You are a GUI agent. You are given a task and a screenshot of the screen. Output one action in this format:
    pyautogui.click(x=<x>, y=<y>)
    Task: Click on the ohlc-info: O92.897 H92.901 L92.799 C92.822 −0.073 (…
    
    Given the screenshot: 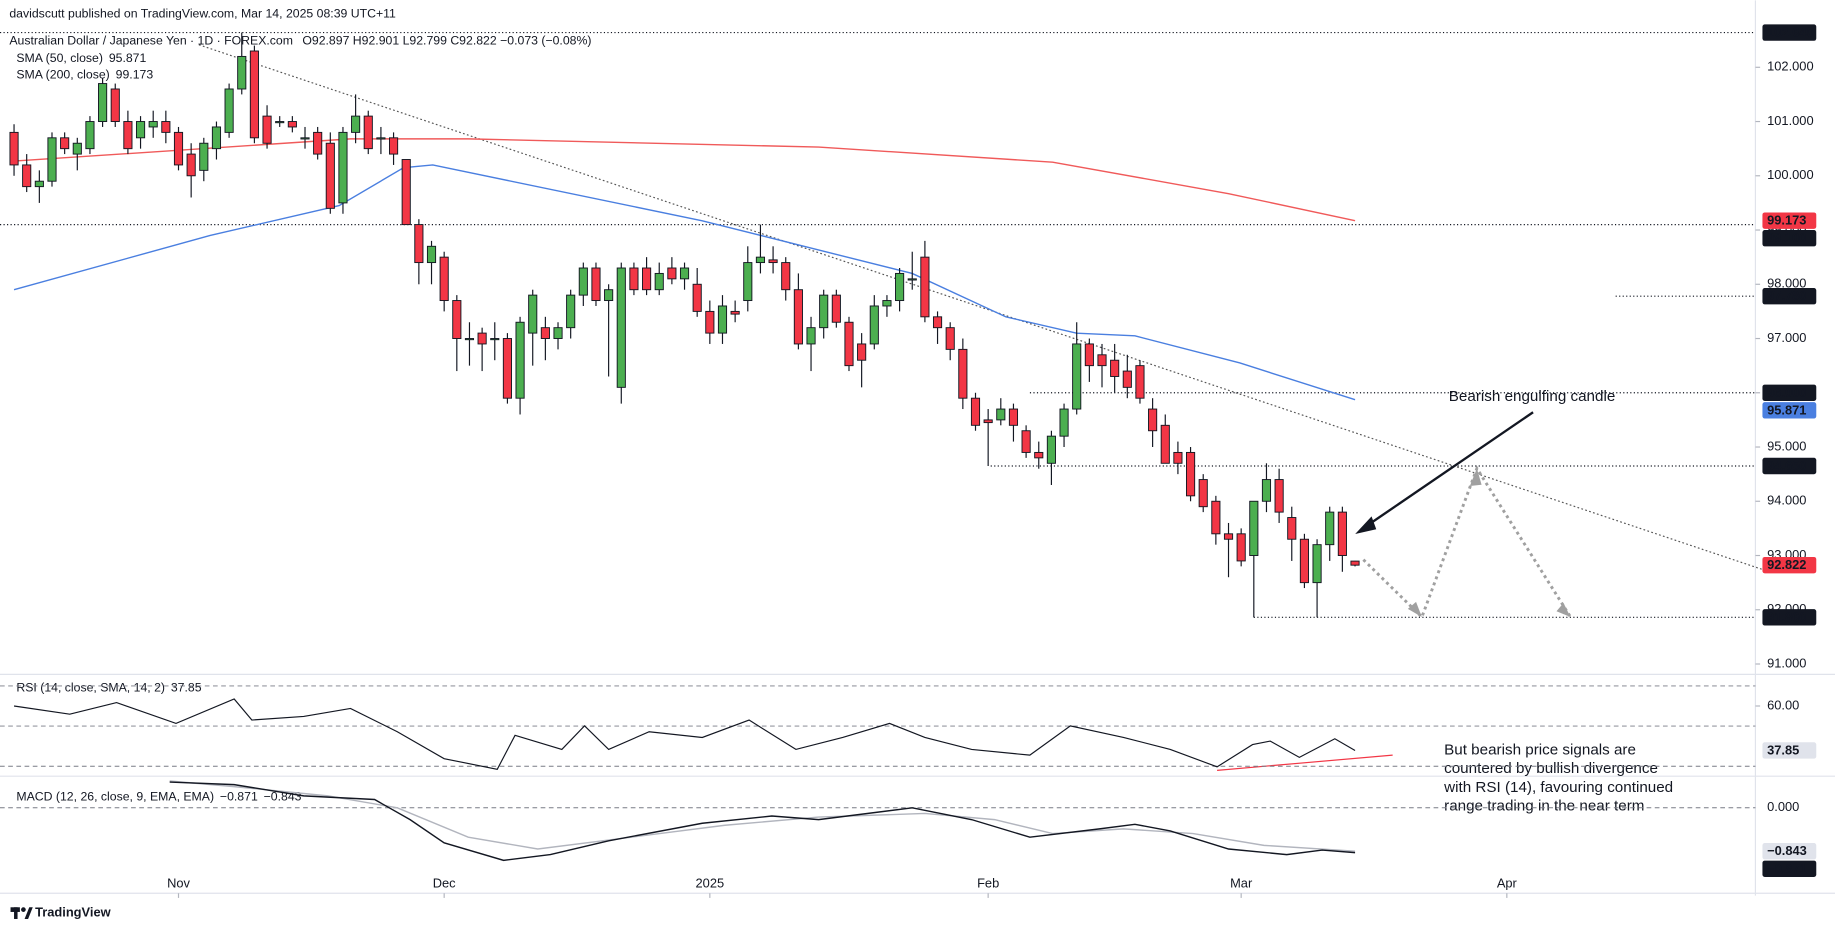 What is the action you would take?
    pyautogui.click(x=446, y=41)
    